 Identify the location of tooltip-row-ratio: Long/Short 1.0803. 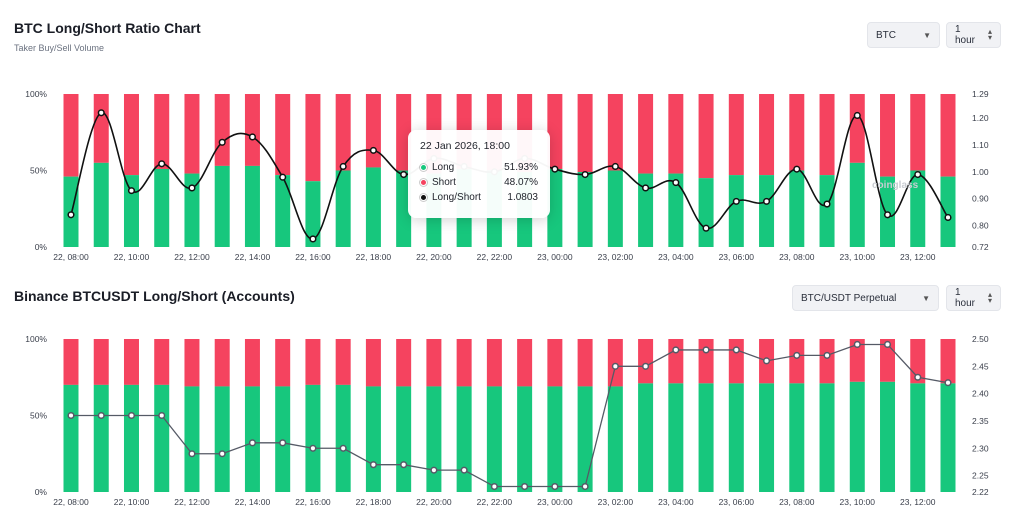
(479, 197).